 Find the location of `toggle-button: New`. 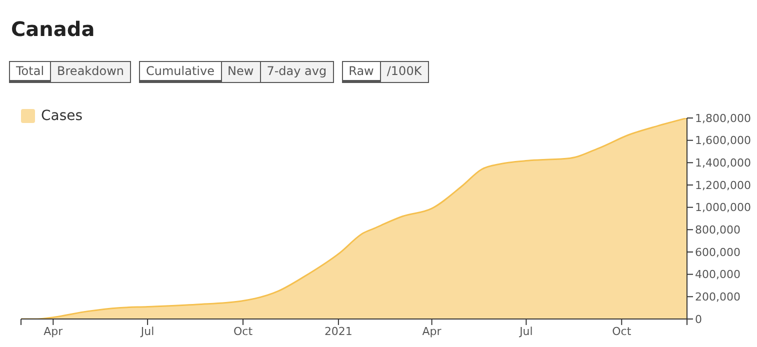

toggle-button: New is located at coordinates (241, 72).